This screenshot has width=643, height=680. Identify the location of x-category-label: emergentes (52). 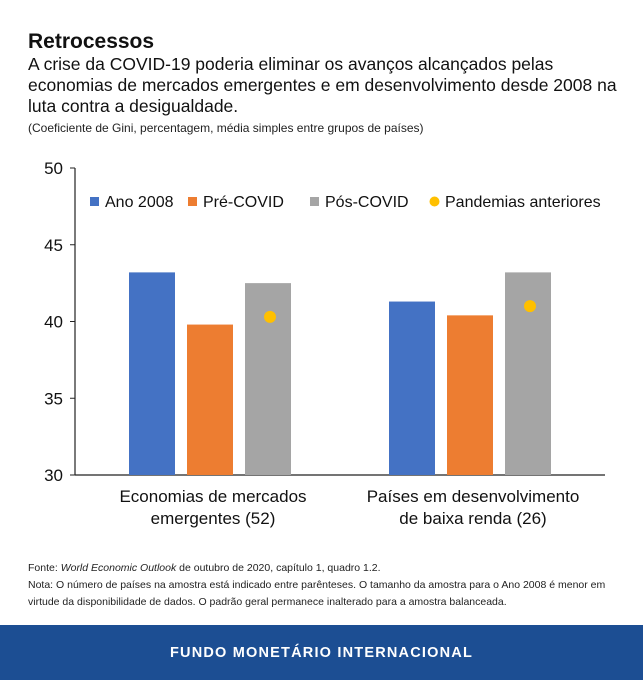
(213, 518).